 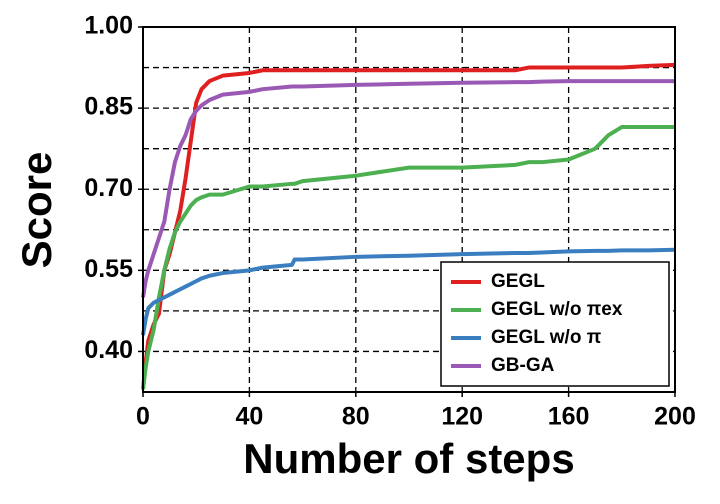 What do you see at coordinates (555, 324) in the screenshot?
I see `legend: GEGL GEGL w/o πex GEGL w/o π GB-GA` at bounding box center [555, 324].